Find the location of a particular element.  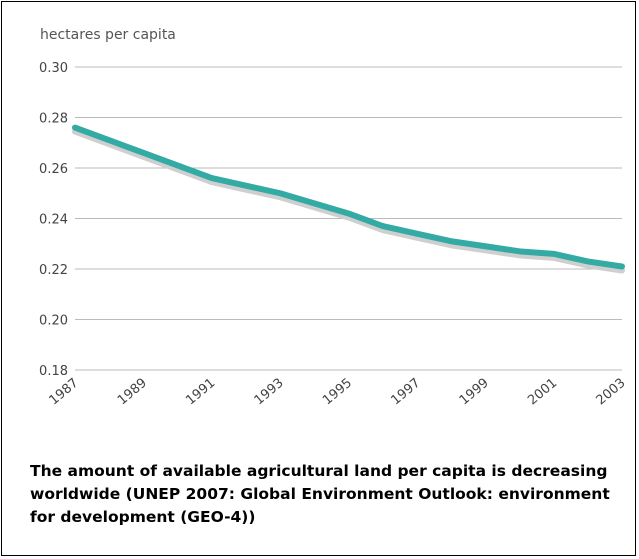

y-tick-label: 0.24 is located at coordinates (53, 220).